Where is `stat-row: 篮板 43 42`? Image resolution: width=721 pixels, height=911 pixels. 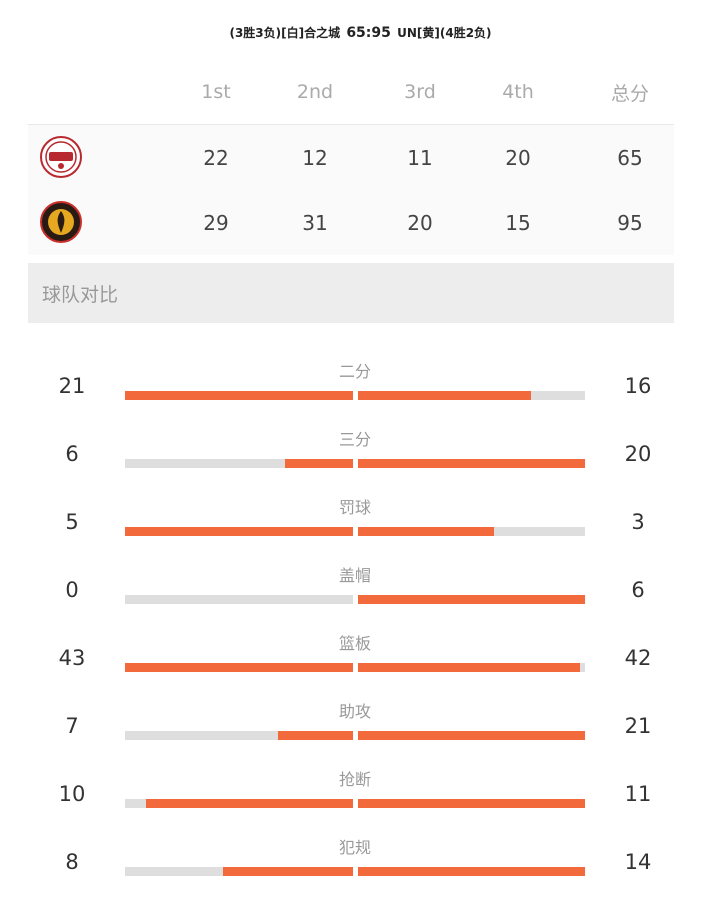
stat-row: 篮板 43 42 is located at coordinates (360, 656).